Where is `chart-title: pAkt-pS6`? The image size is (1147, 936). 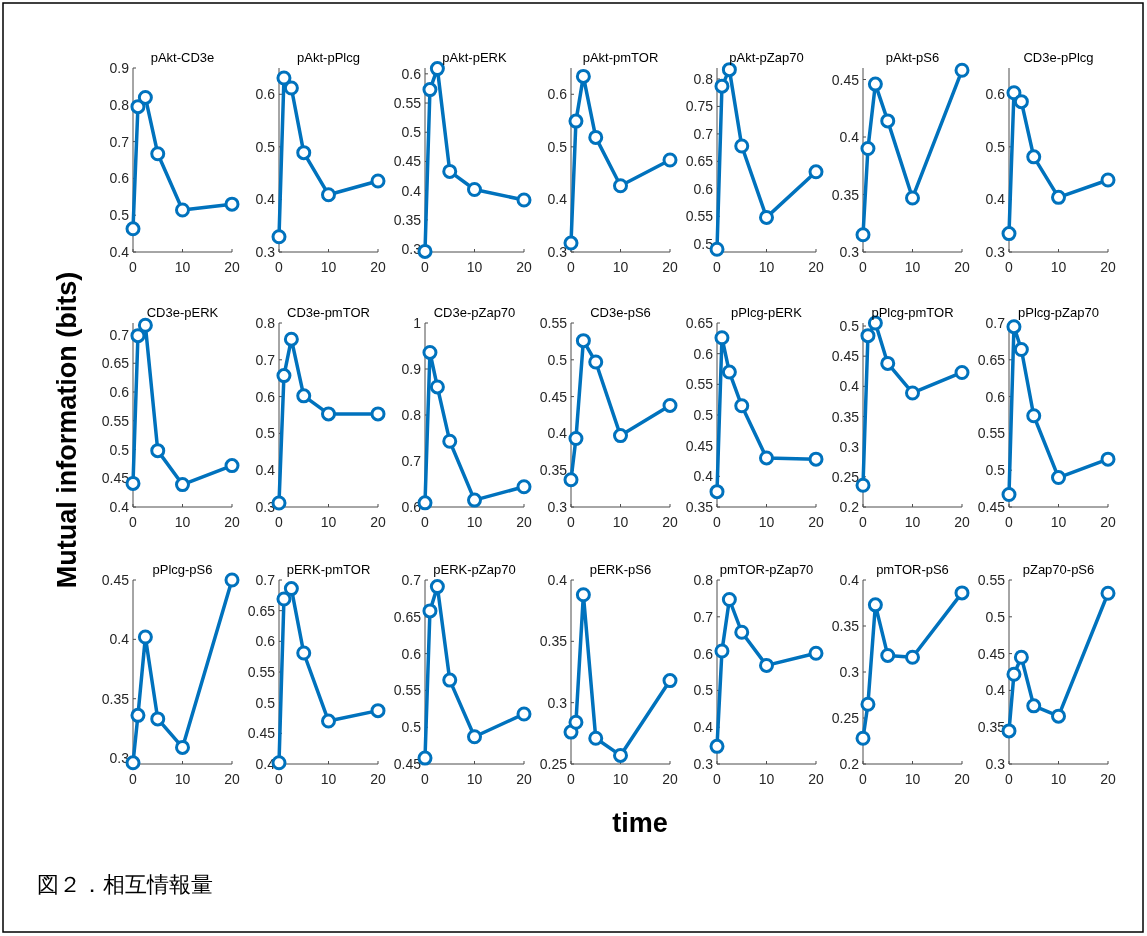
chart-title: pAkt-pS6 is located at coordinates (912, 57).